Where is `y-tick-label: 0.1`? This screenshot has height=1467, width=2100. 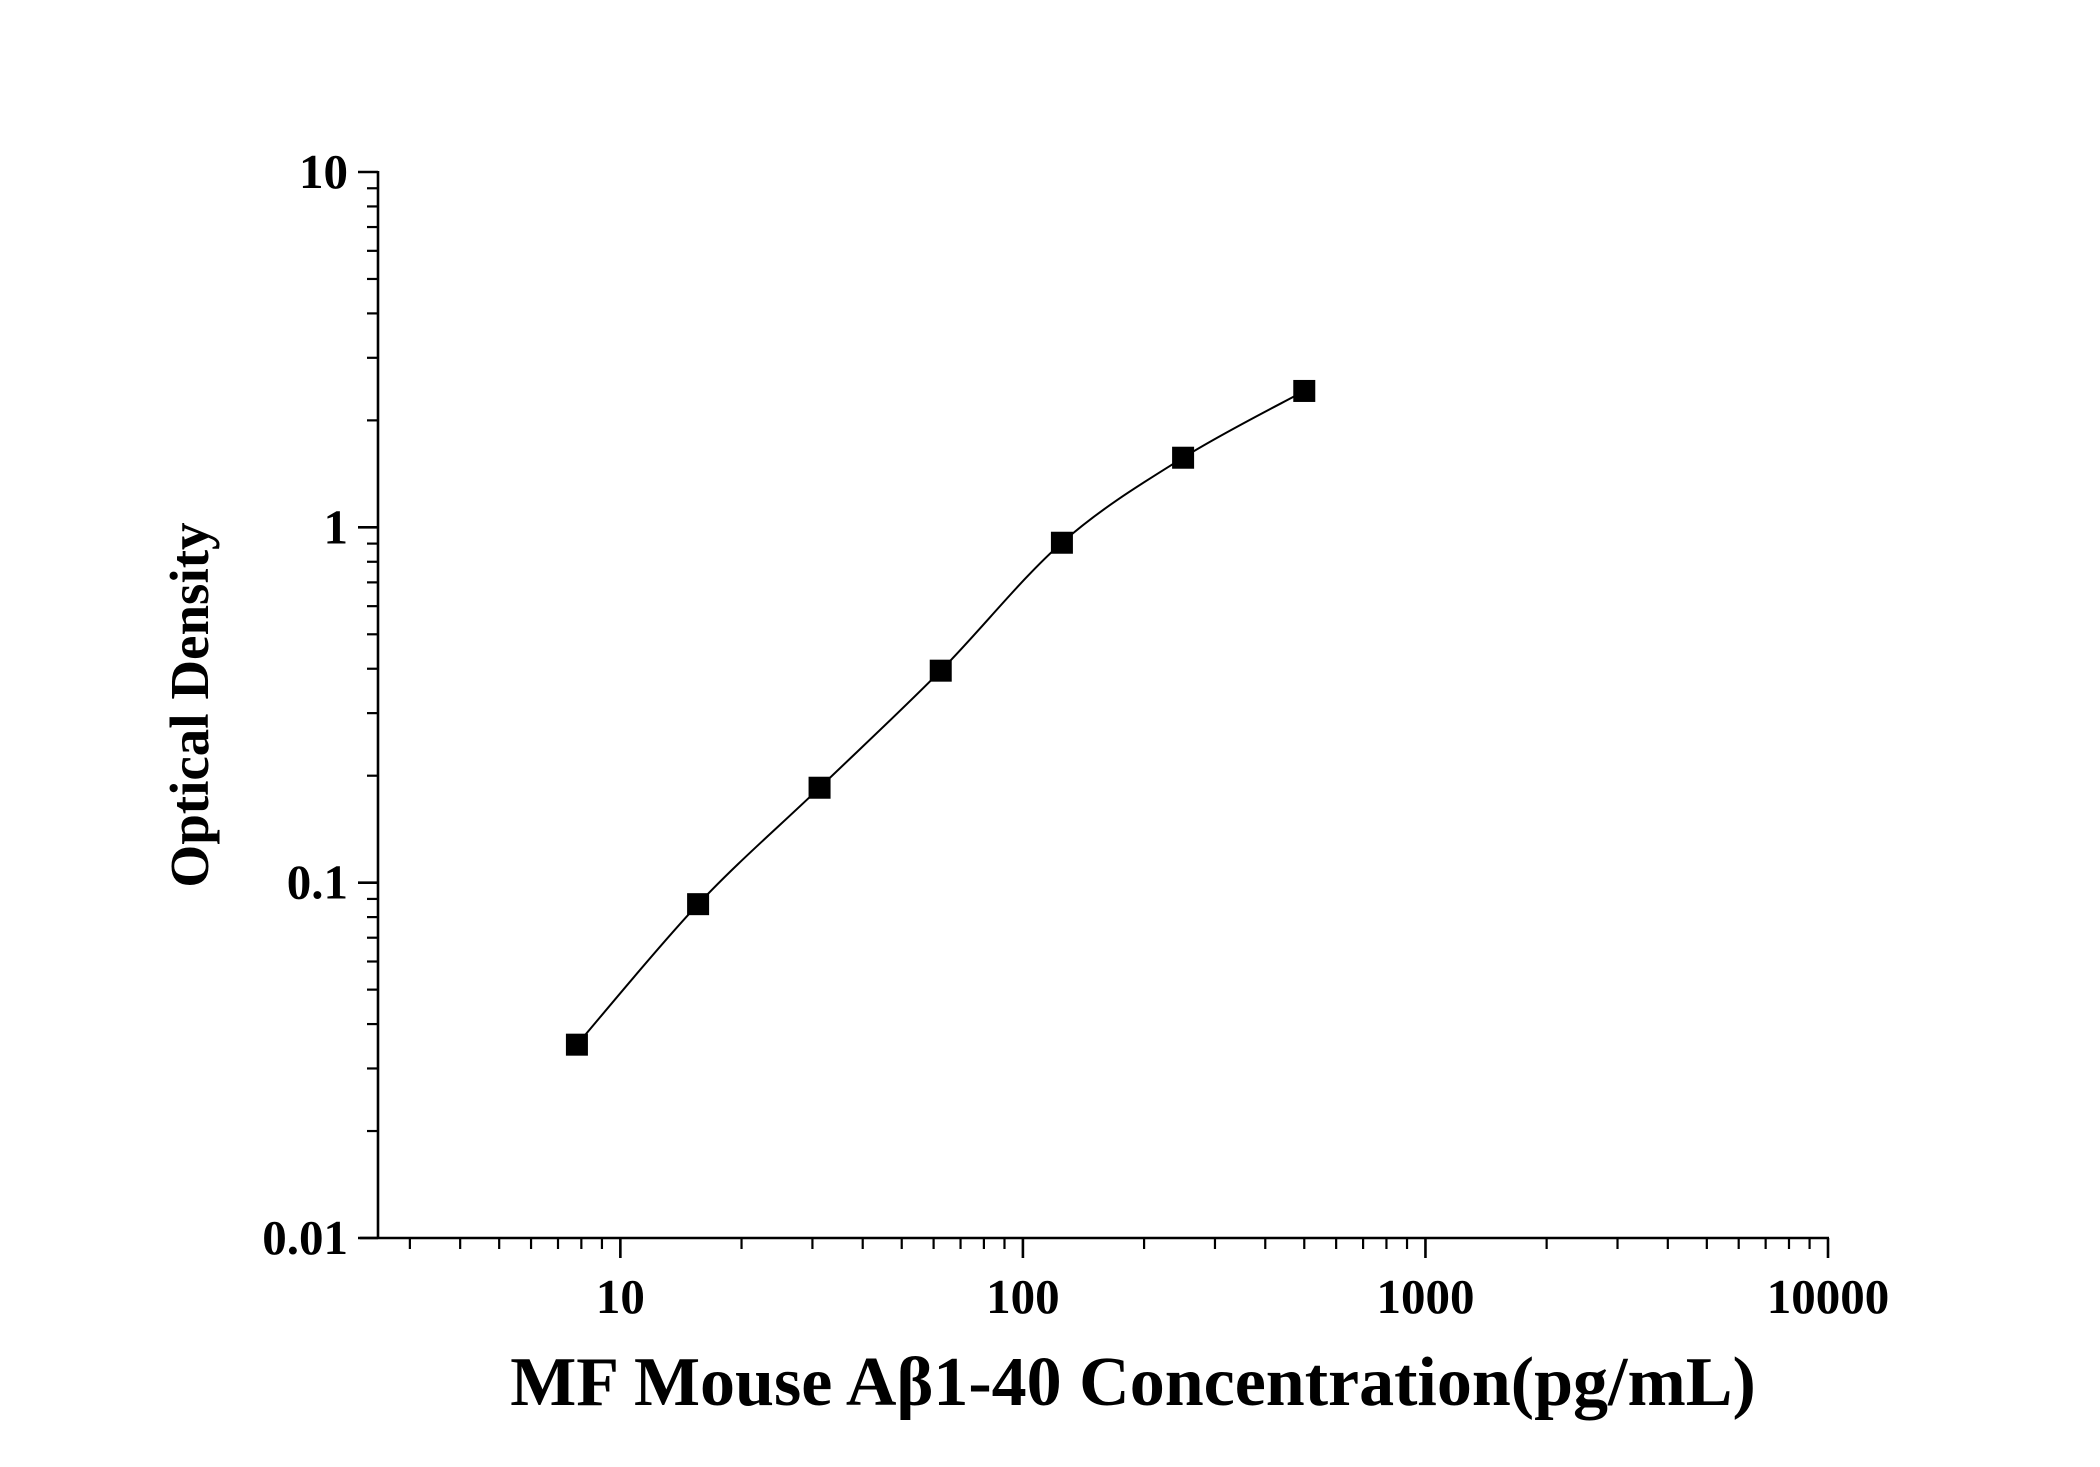 y-tick-label: 0.1 is located at coordinates (317, 882).